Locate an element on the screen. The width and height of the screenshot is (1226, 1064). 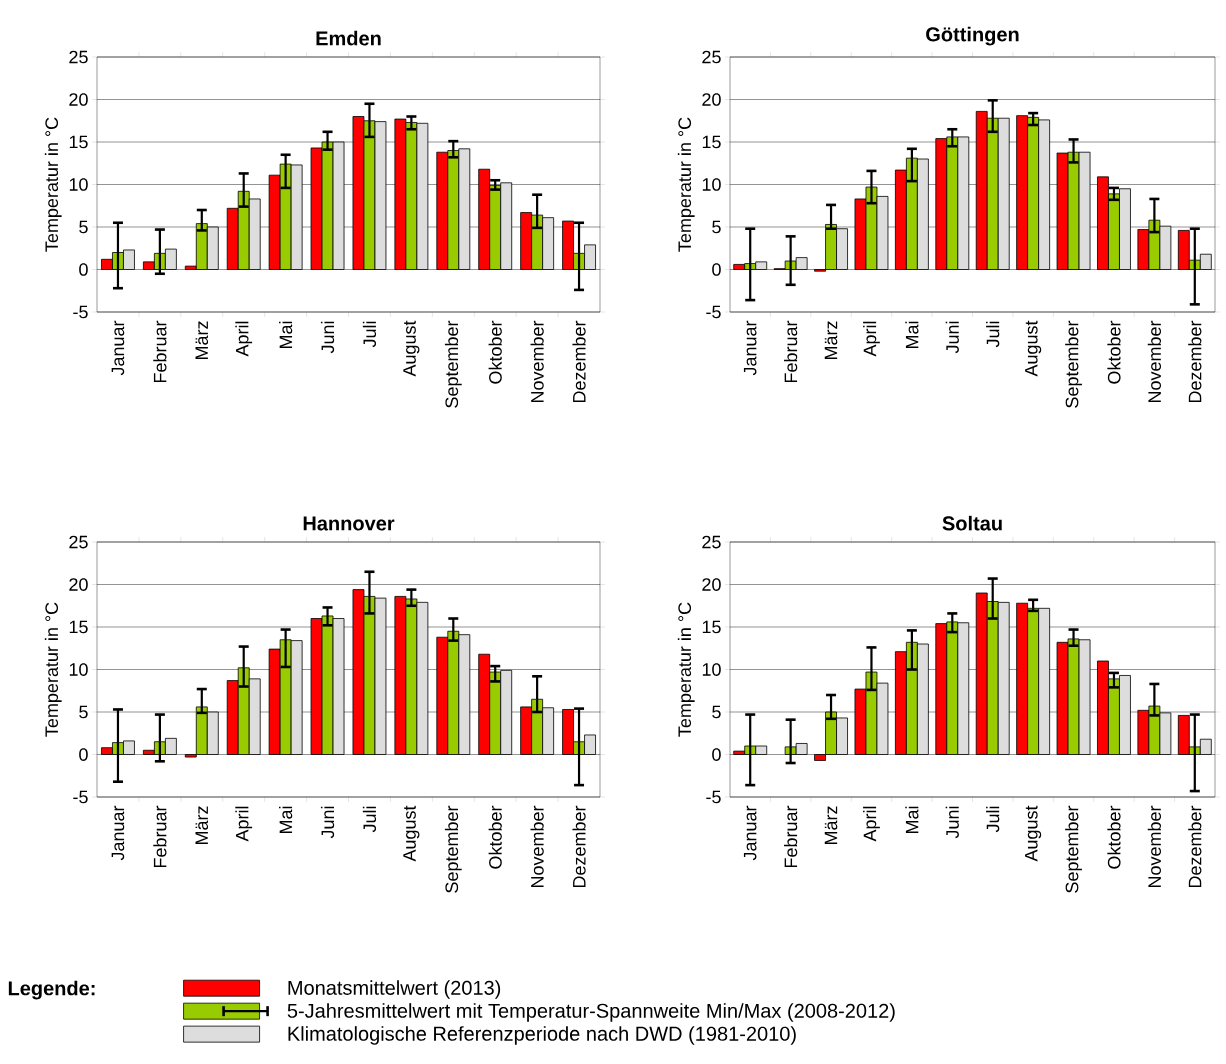
chart-title: Soltau is located at coordinates (972, 523).